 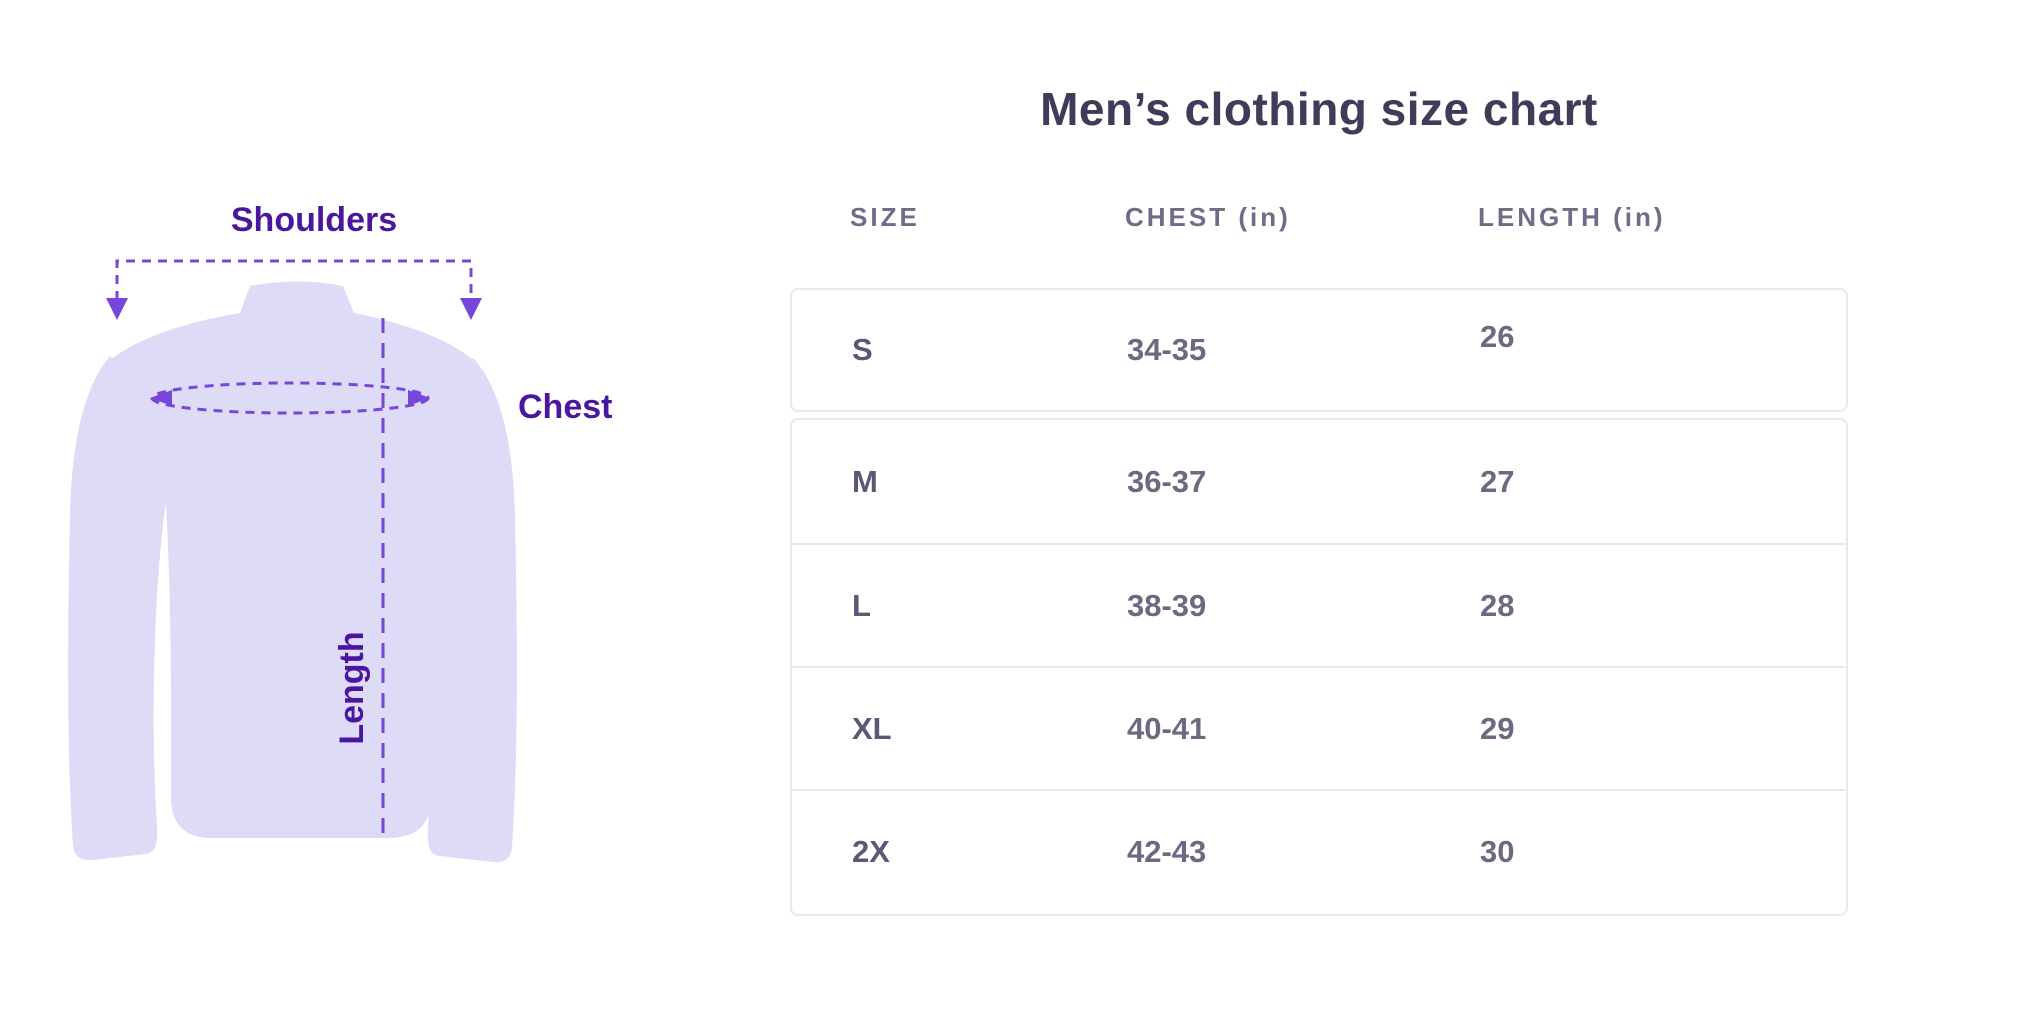 I want to click on chest-cell: 40-41, so click(x=1167, y=728).